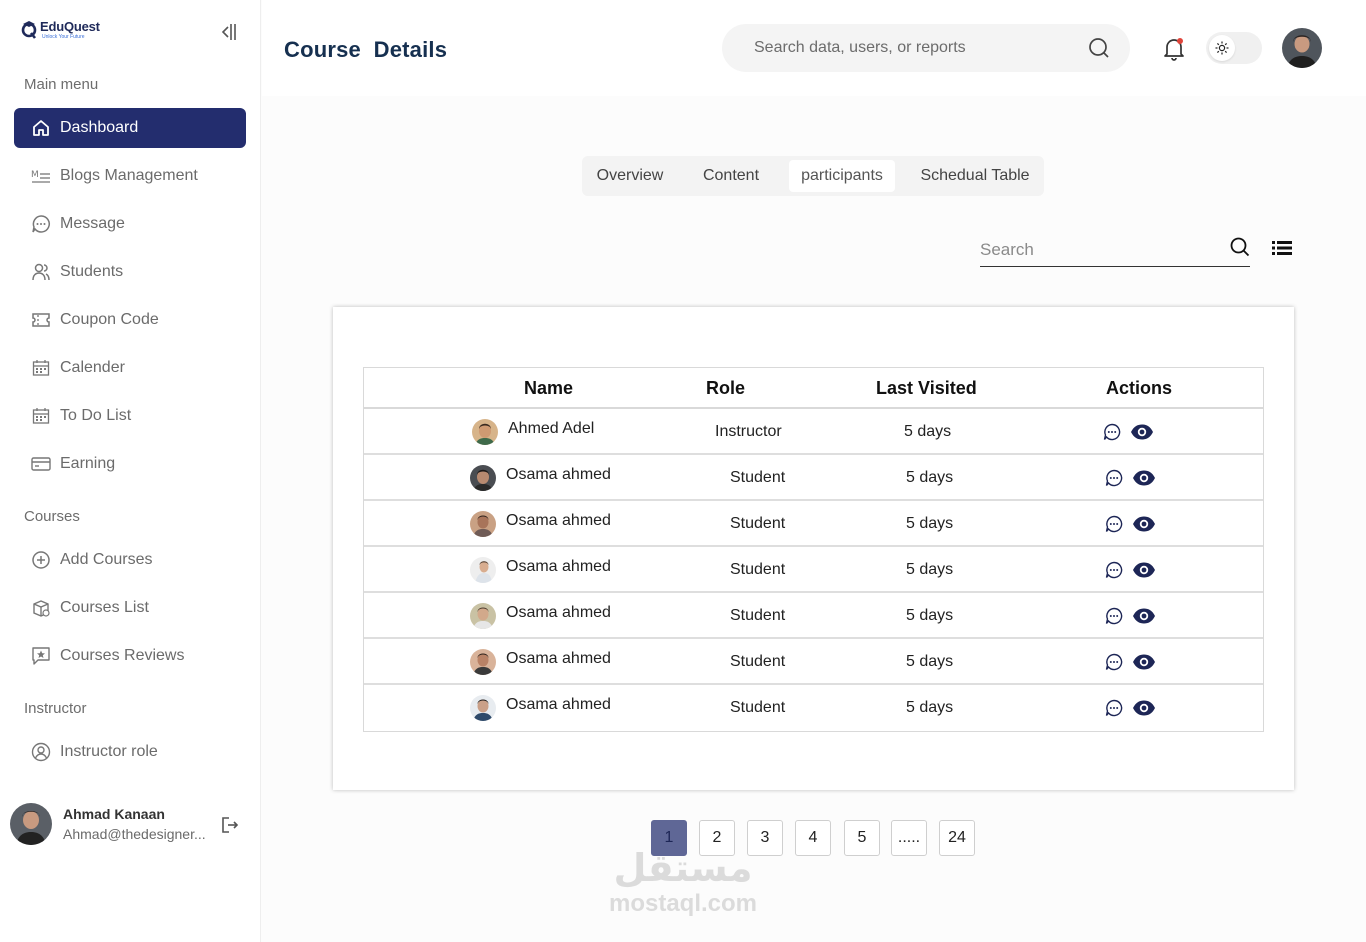  I want to click on sidebar-item-earning: Earning, so click(130, 464).